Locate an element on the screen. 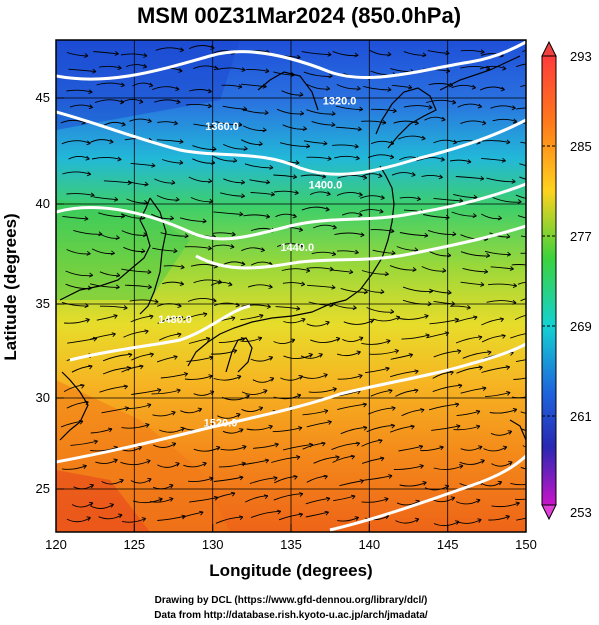 The image size is (599, 625). contour-label: 1320.0 is located at coordinates (340, 101).